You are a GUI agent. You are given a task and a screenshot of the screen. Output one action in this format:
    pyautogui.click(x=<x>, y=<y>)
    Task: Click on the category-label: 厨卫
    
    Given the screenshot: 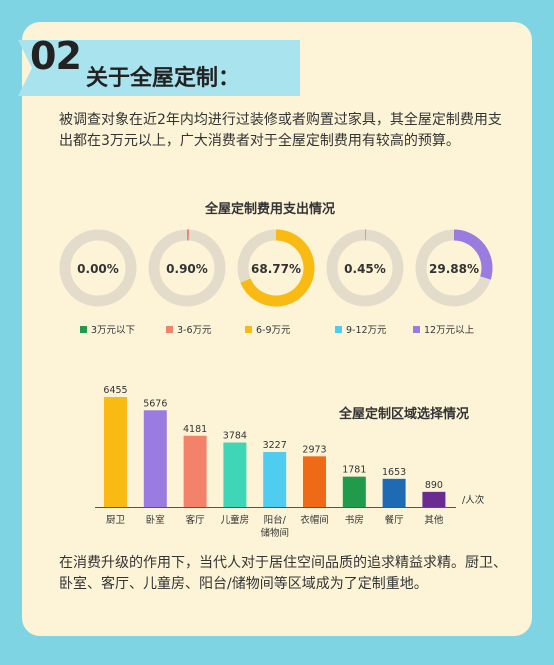 What is the action you would take?
    pyautogui.click(x=116, y=520)
    